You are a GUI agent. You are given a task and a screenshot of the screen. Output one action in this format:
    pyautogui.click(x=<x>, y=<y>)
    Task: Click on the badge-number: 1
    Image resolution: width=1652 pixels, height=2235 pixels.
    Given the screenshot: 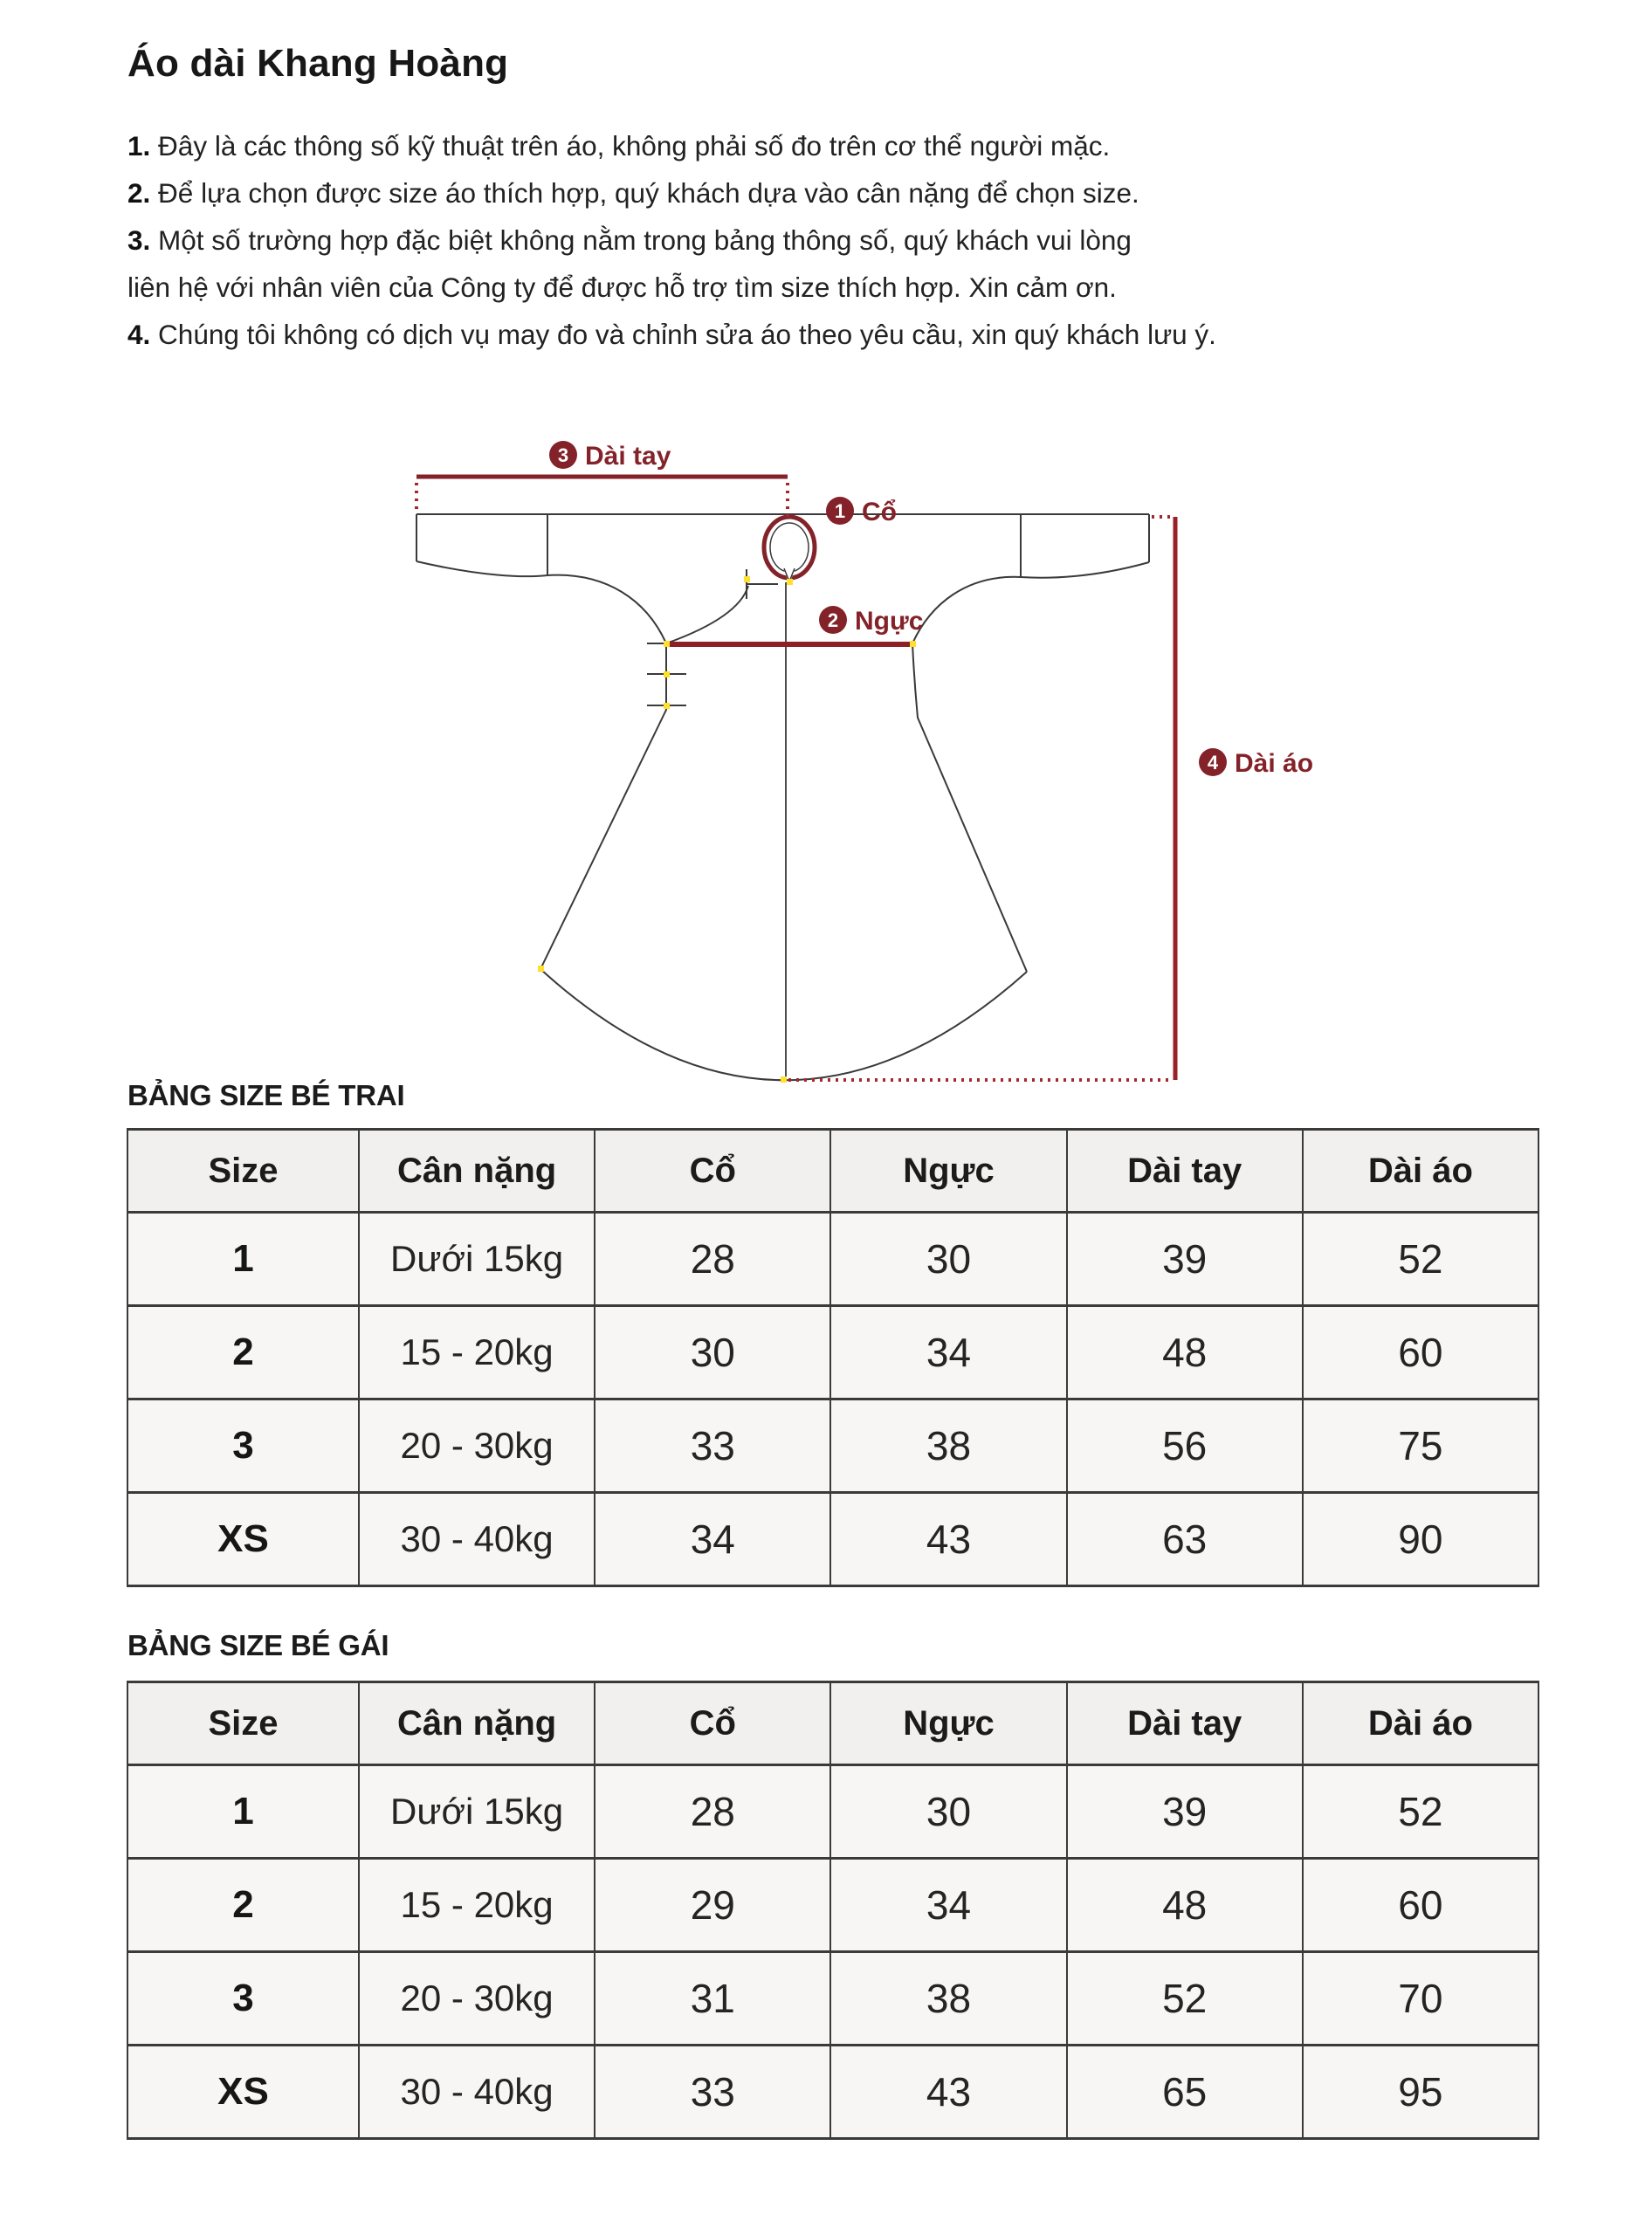 What is the action you would take?
    pyautogui.click(x=840, y=511)
    